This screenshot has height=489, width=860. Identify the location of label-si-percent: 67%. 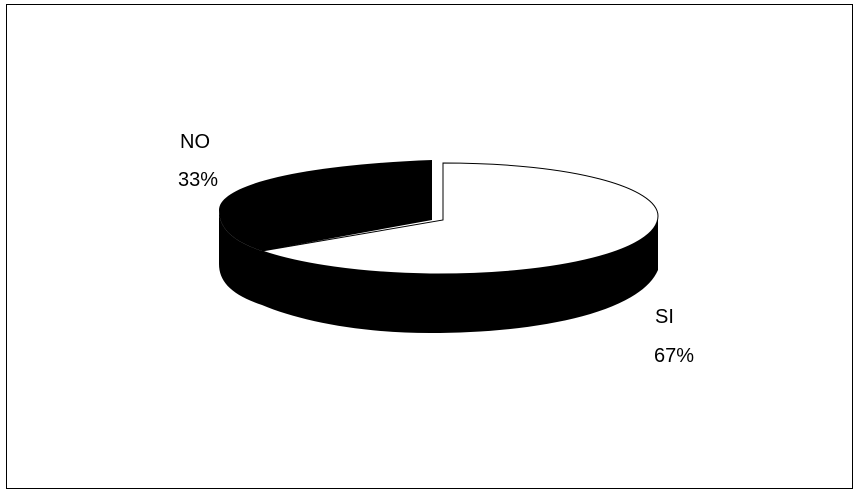
(674, 356).